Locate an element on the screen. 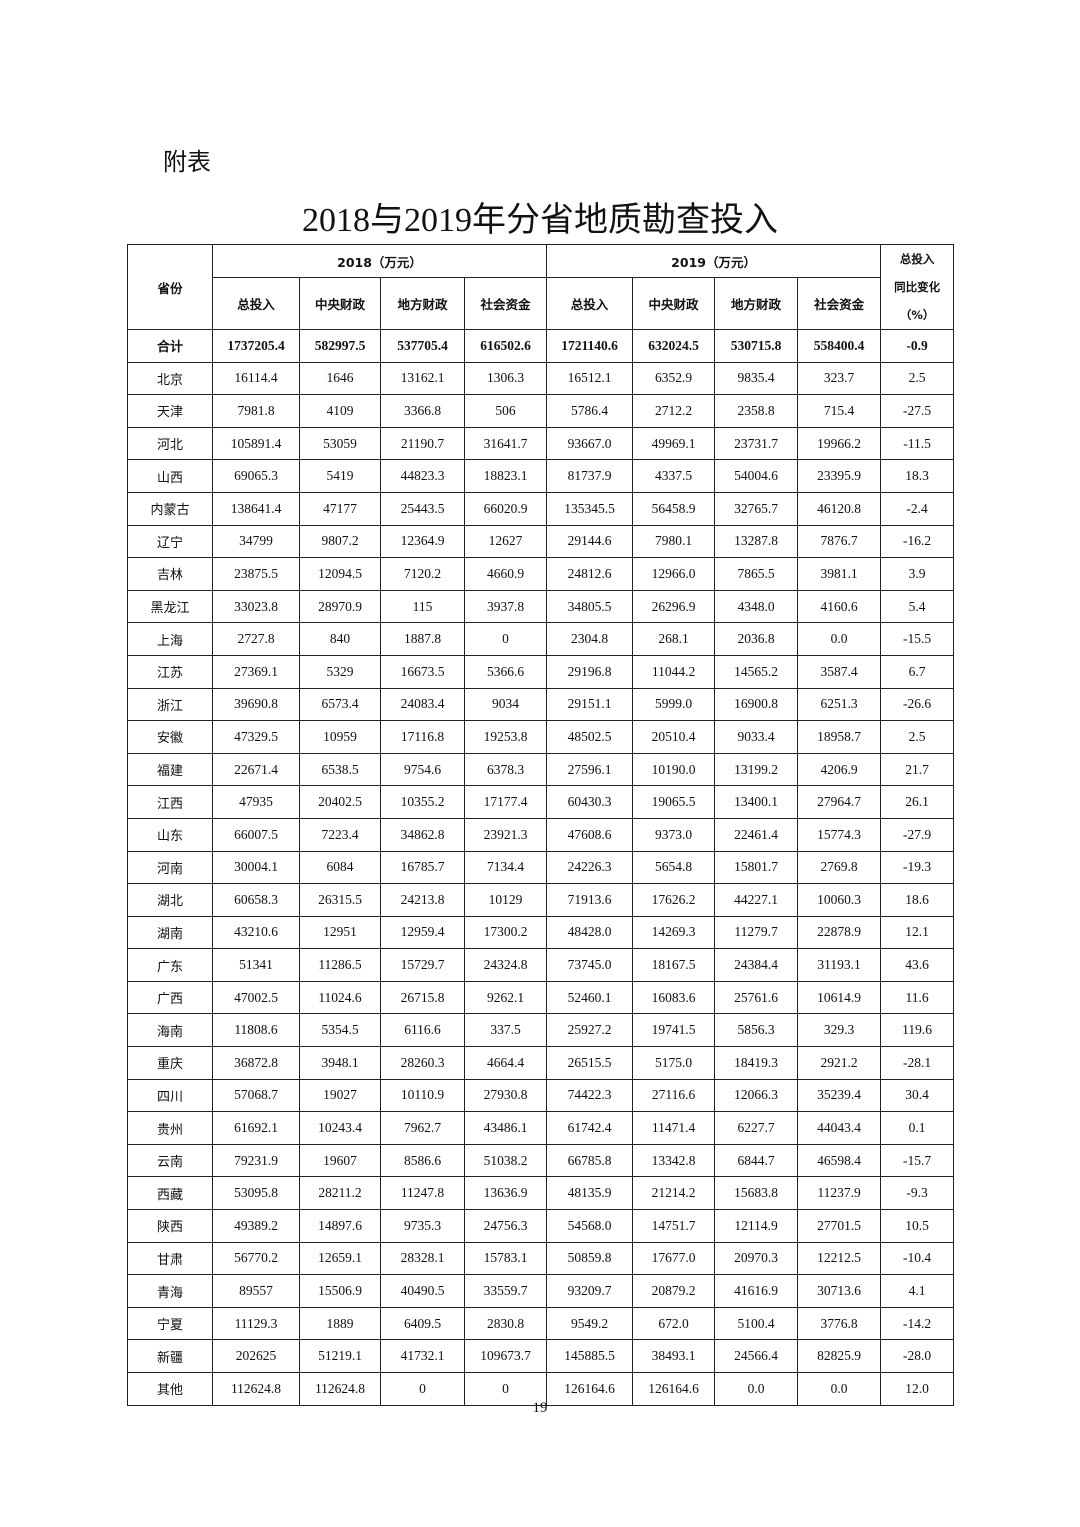  province-cell: 江苏 is located at coordinates (170, 671).